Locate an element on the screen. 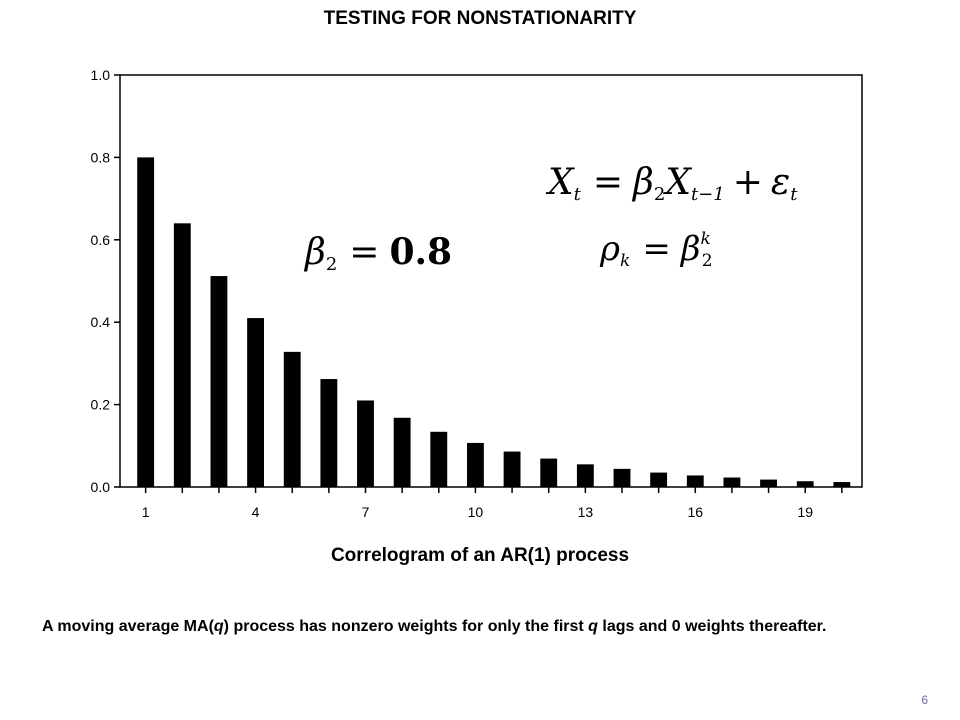  eq-epsilon: ε is located at coordinates (780, 182).